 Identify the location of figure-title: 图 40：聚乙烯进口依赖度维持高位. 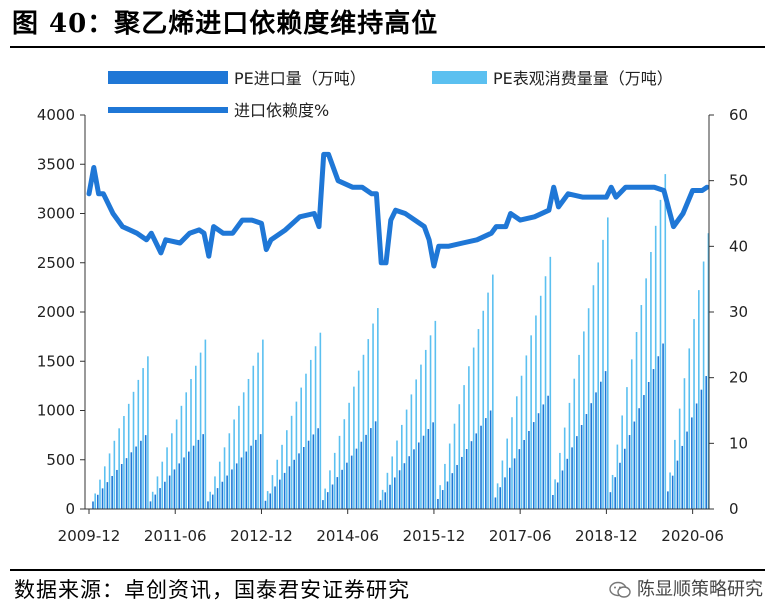
(225, 24).